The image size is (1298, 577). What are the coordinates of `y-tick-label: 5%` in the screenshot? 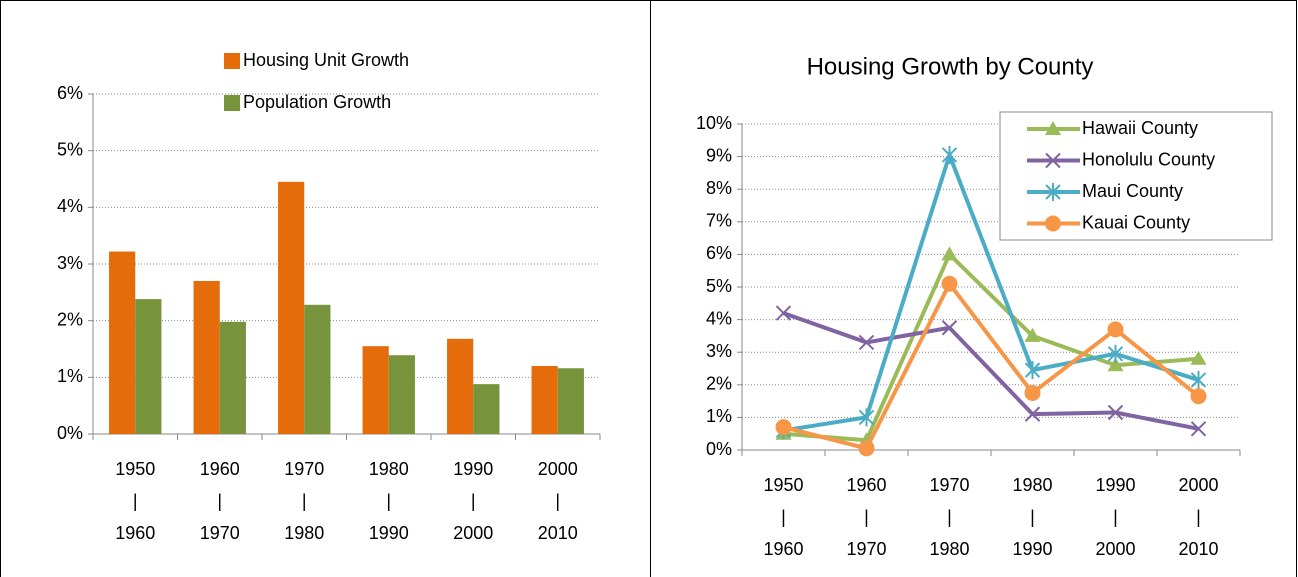 It's located at (70, 149).